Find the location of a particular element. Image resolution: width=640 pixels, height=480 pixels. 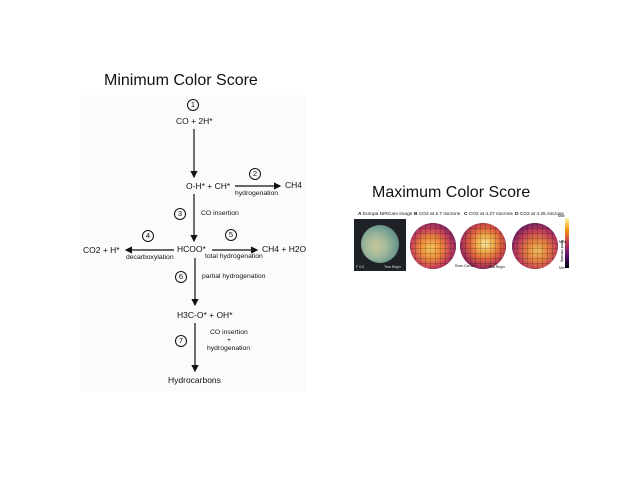

node-hydrocarbons: Hydrocarbons is located at coordinates (194, 380).